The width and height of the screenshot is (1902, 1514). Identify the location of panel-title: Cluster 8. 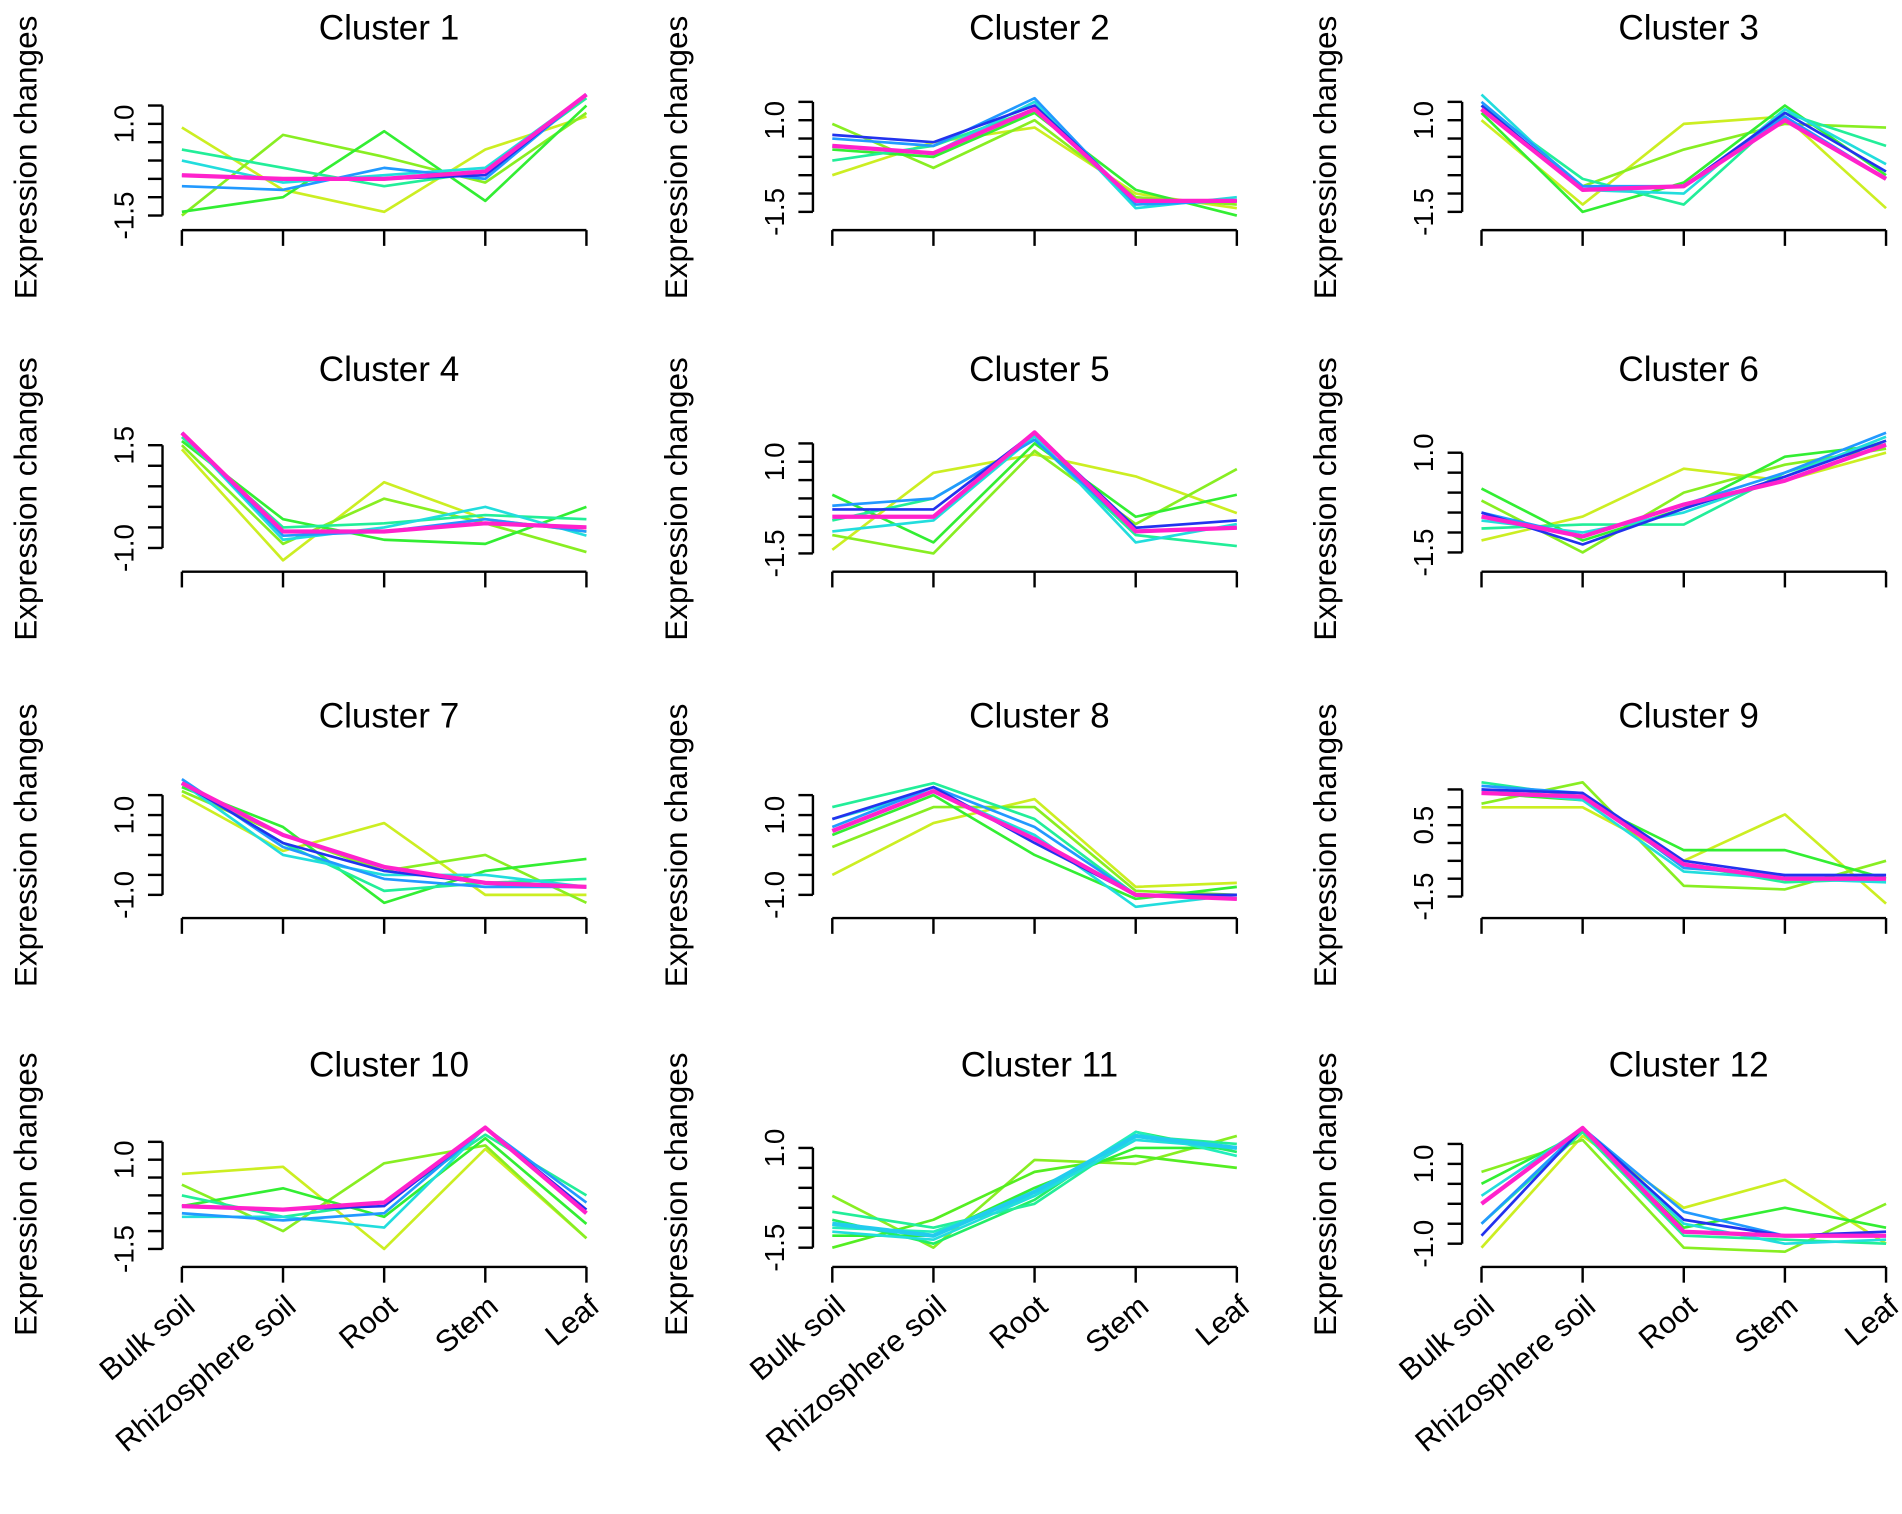
(1039, 716).